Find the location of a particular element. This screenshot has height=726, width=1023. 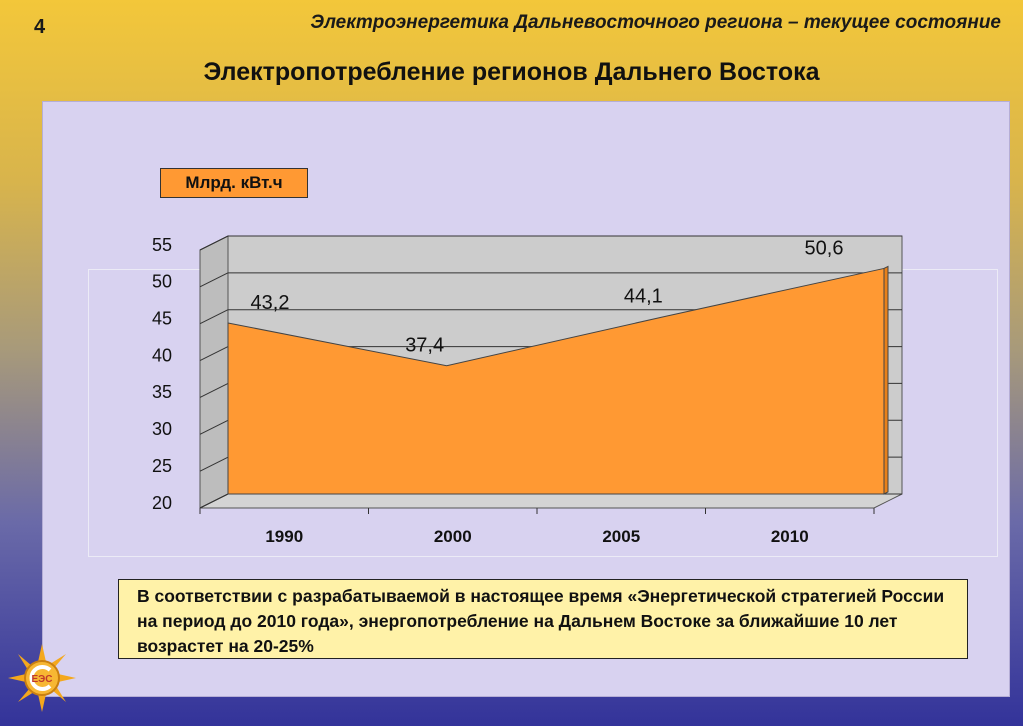

y-axis-ticks: 20 25 30 35 40 45 50 55 is located at coordinates (162, 374).